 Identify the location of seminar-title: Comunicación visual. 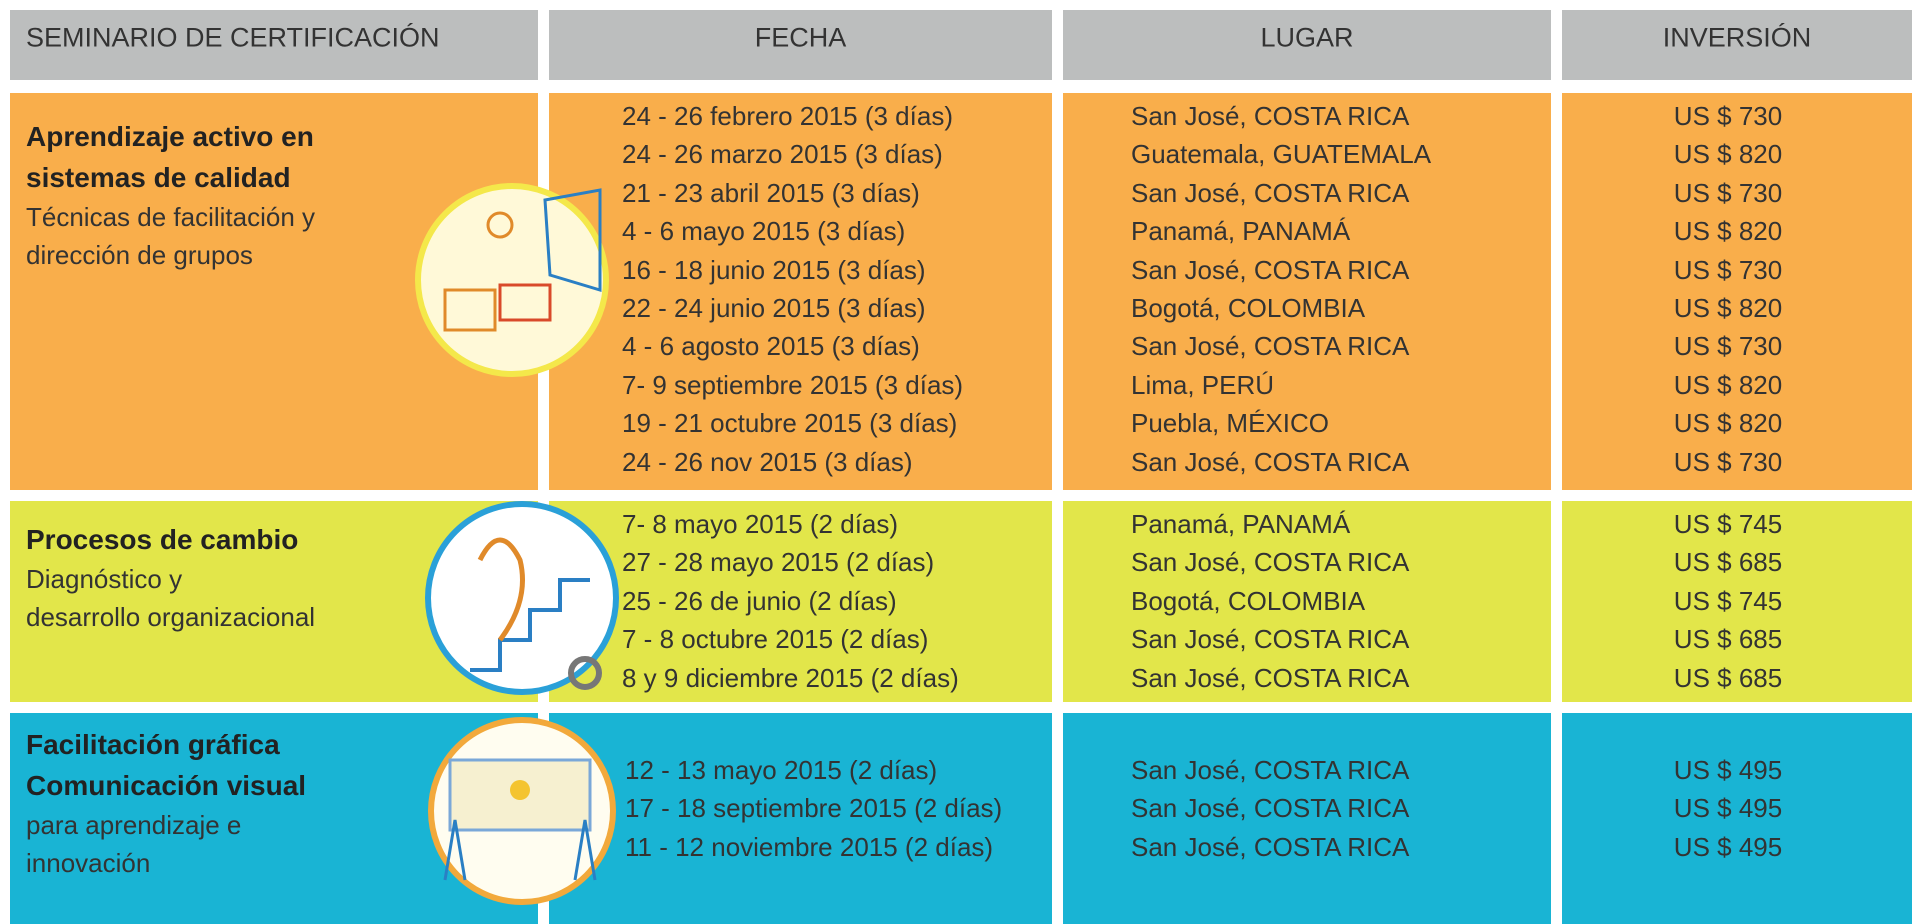
(166, 785).